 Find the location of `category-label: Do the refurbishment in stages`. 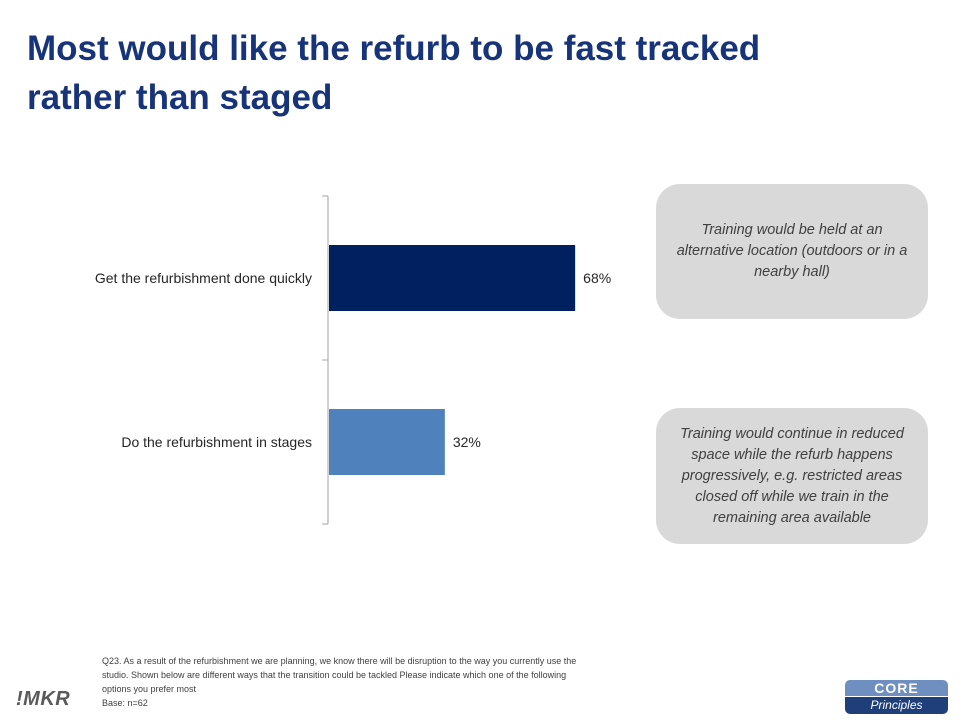

category-label: Do the refurbishment in stages is located at coordinates (216, 442).